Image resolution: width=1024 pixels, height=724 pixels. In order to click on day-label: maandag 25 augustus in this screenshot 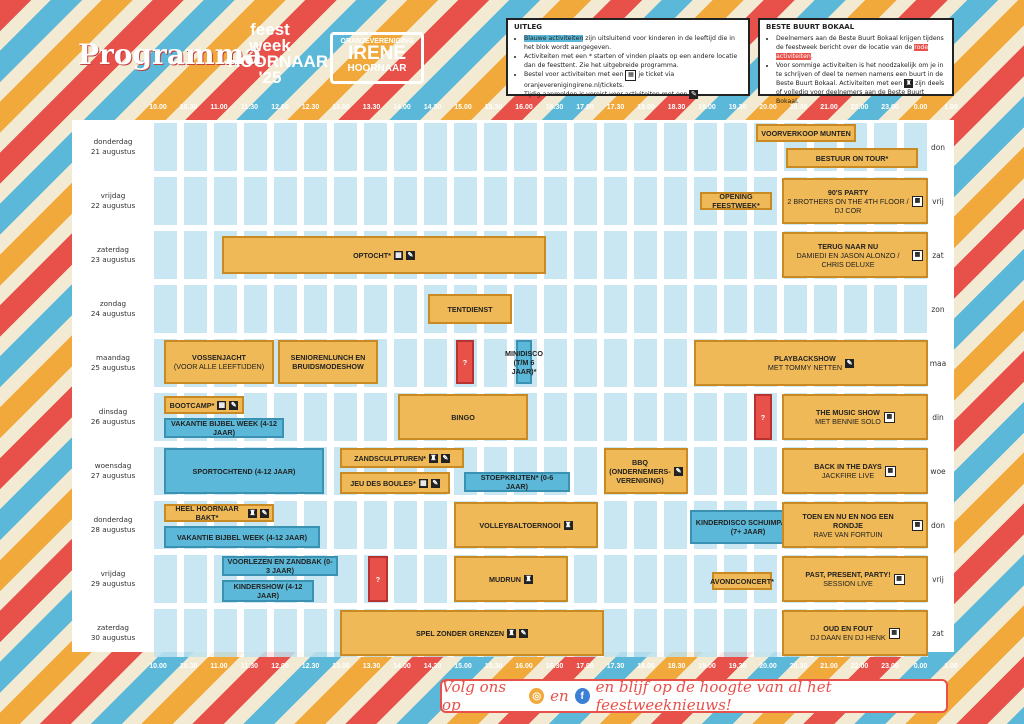, I will do `click(113, 362)`.